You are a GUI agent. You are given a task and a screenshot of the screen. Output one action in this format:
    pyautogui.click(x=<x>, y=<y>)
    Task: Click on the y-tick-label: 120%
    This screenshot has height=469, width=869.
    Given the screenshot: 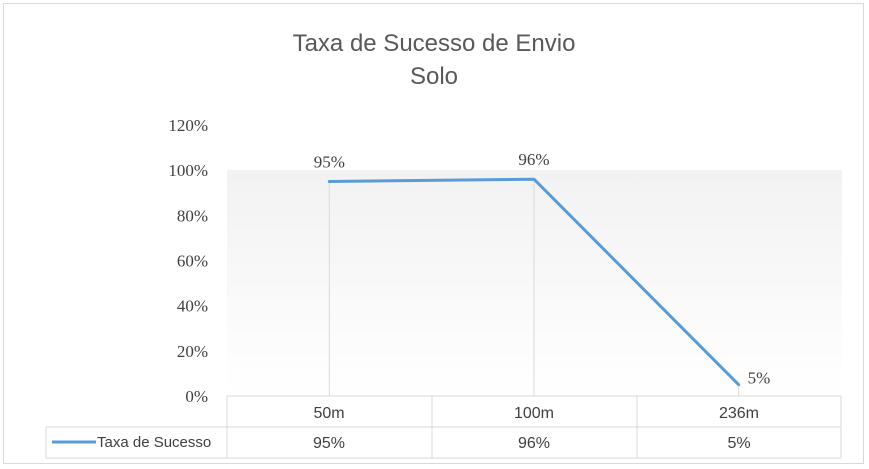 What is the action you would take?
    pyautogui.click(x=188, y=125)
    